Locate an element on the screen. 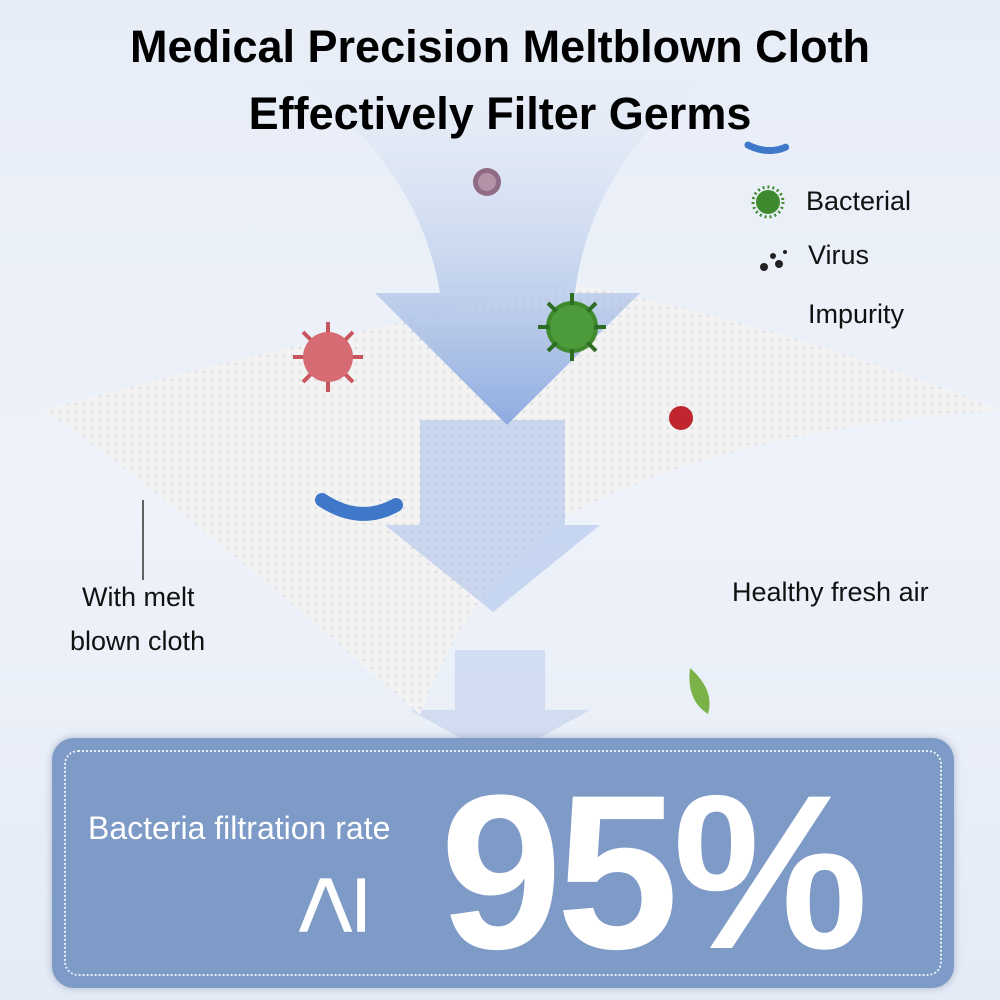 The height and width of the screenshot is (1000, 1000). virus-red-icon is located at coordinates (328, 357).